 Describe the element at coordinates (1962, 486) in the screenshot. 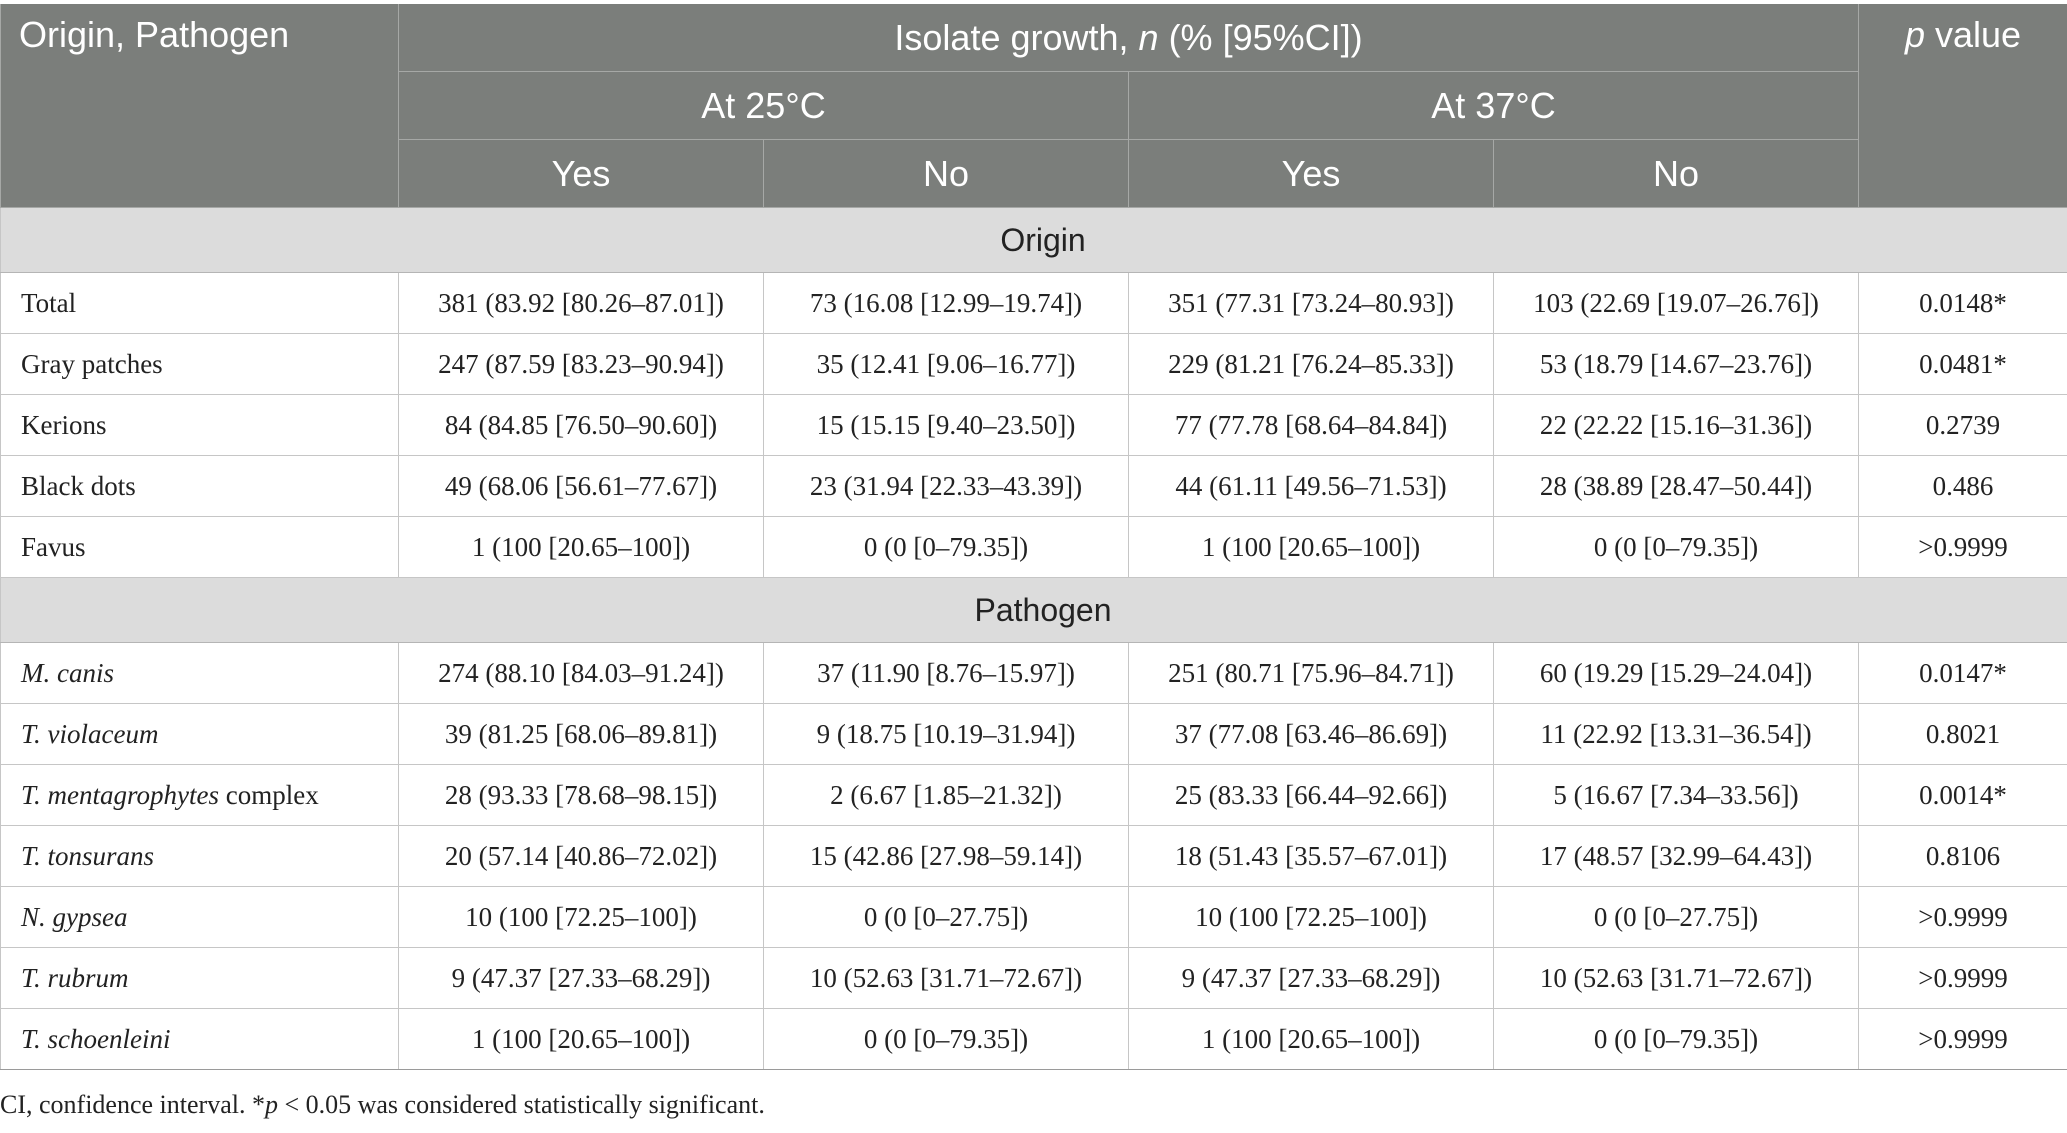

I see `cell-p-value: 0.486` at that location.